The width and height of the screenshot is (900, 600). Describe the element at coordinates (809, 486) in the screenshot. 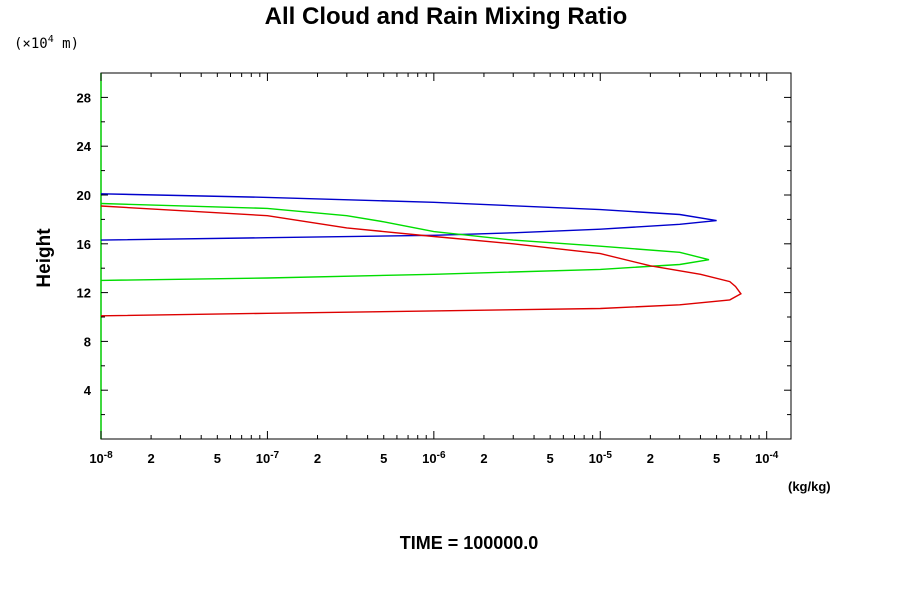

I see `x-axis-unit: (kg/kg)` at that location.